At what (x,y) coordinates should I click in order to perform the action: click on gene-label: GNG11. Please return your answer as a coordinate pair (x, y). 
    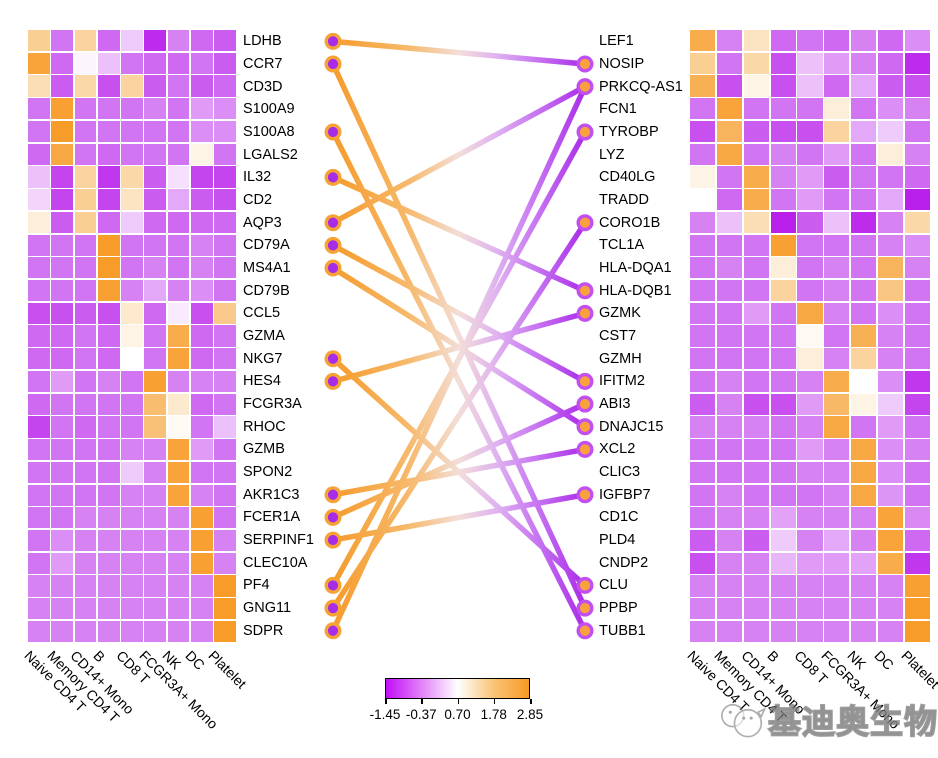
    Looking at the image, I should click on (267, 608).